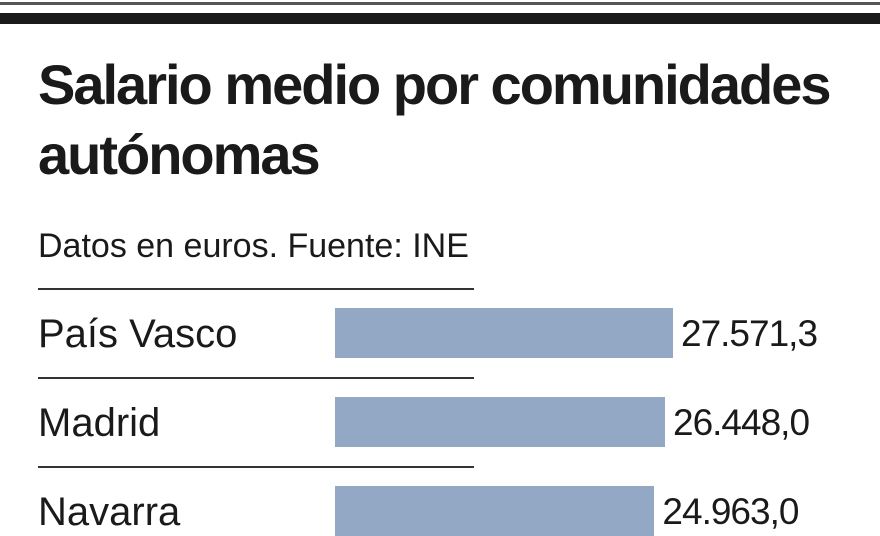 Image resolution: width=880 pixels, height=536 pixels. What do you see at coordinates (253, 246) in the screenshot?
I see `chart-subtitle: Datos en euros. Fuente: INE` at bounding box center [253, 246].